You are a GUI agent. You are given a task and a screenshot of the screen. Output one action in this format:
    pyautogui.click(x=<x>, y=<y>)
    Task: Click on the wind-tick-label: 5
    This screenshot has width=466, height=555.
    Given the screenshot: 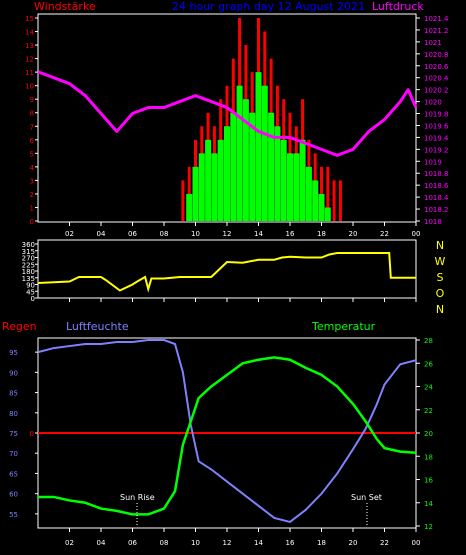 What is the action you would take?
    pyautogui.click(x=32, y=154)
    